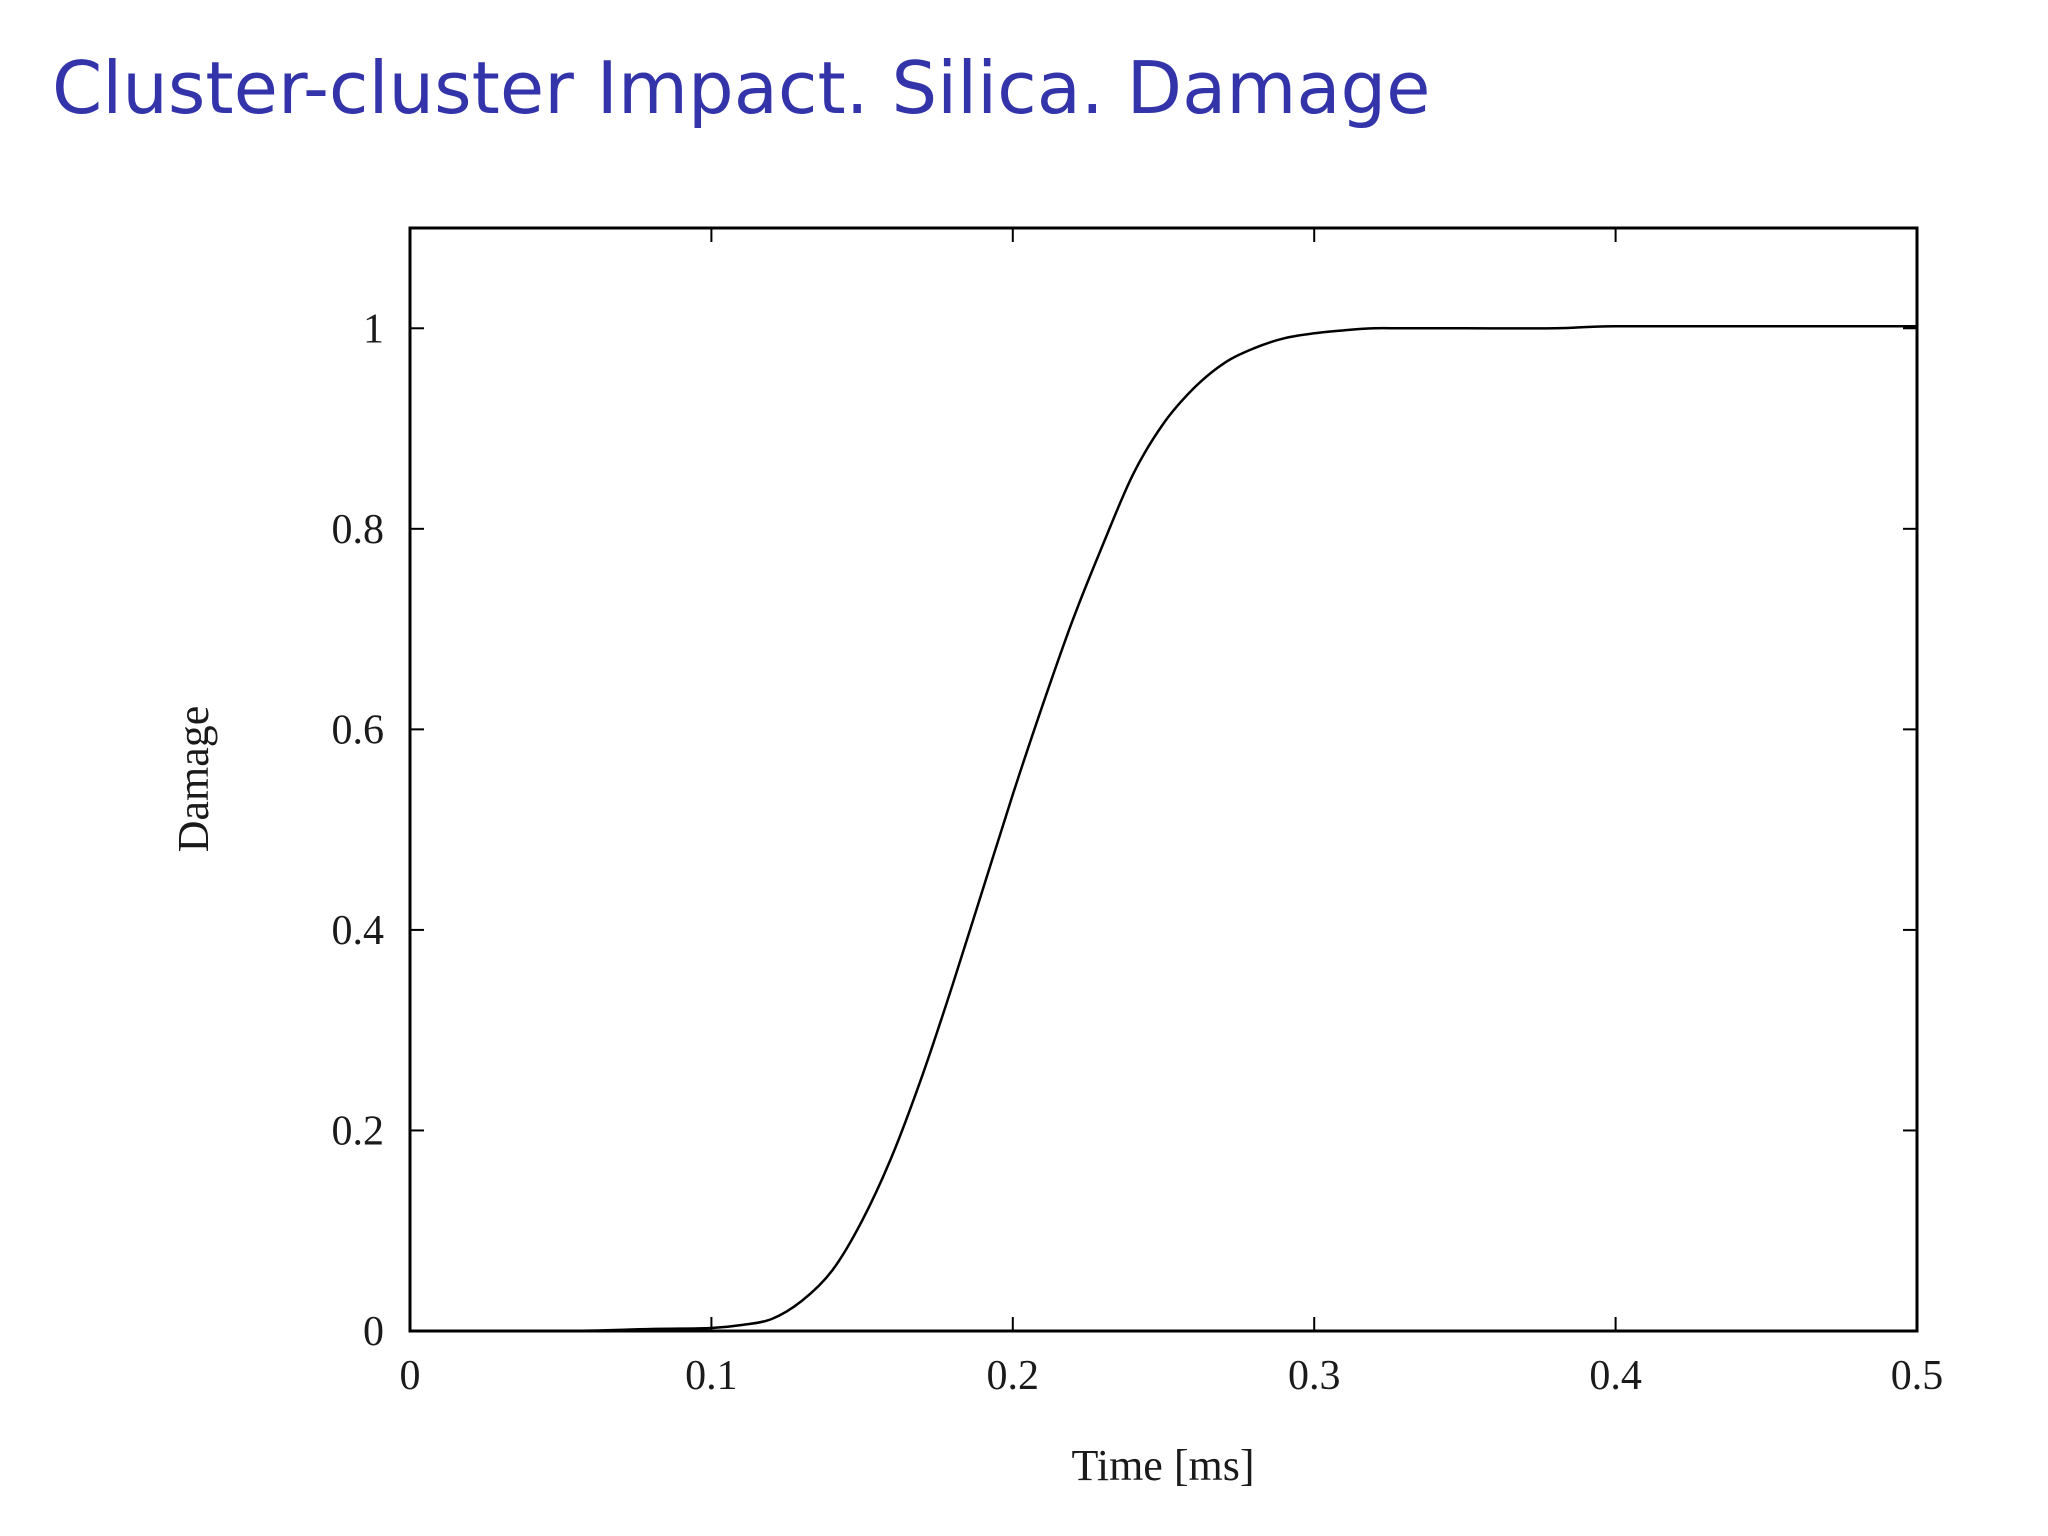 The height and width of the screenshot is (1536, 2048). Describe the element at coordinates (373, 1332) in the screenshot. I see `y-tick-label: 0` at that location.